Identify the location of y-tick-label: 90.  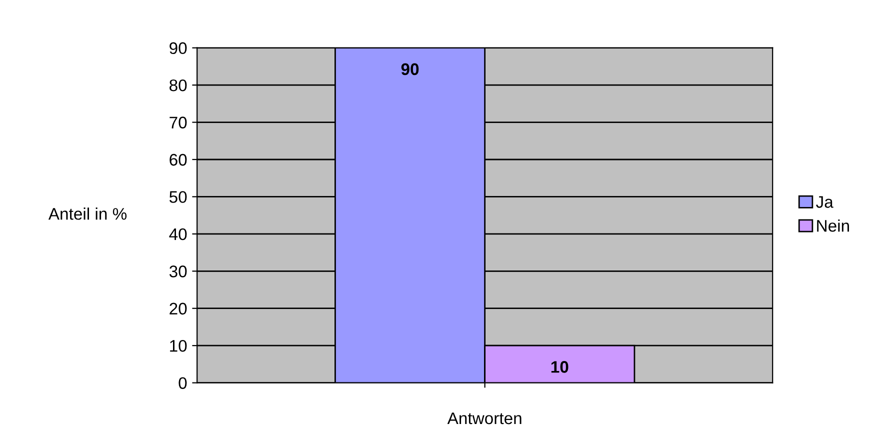
(178, 48).